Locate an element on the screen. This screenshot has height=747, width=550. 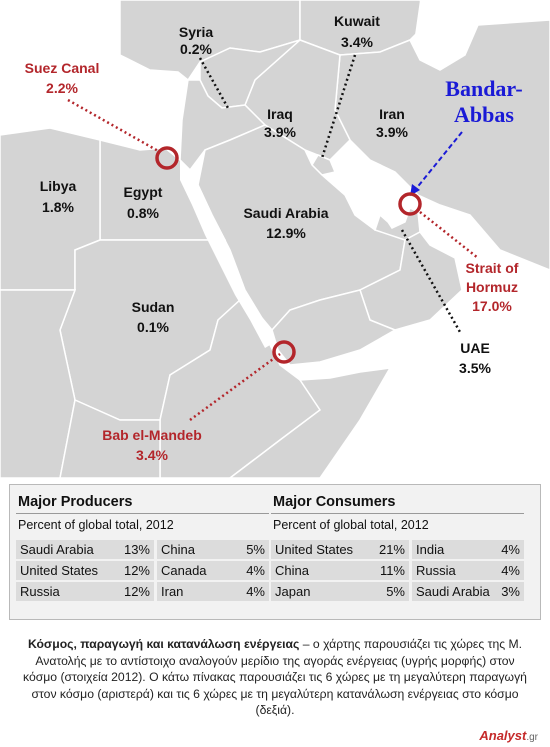
value-egypt: 0.8% is located at coordinates (143, 213).